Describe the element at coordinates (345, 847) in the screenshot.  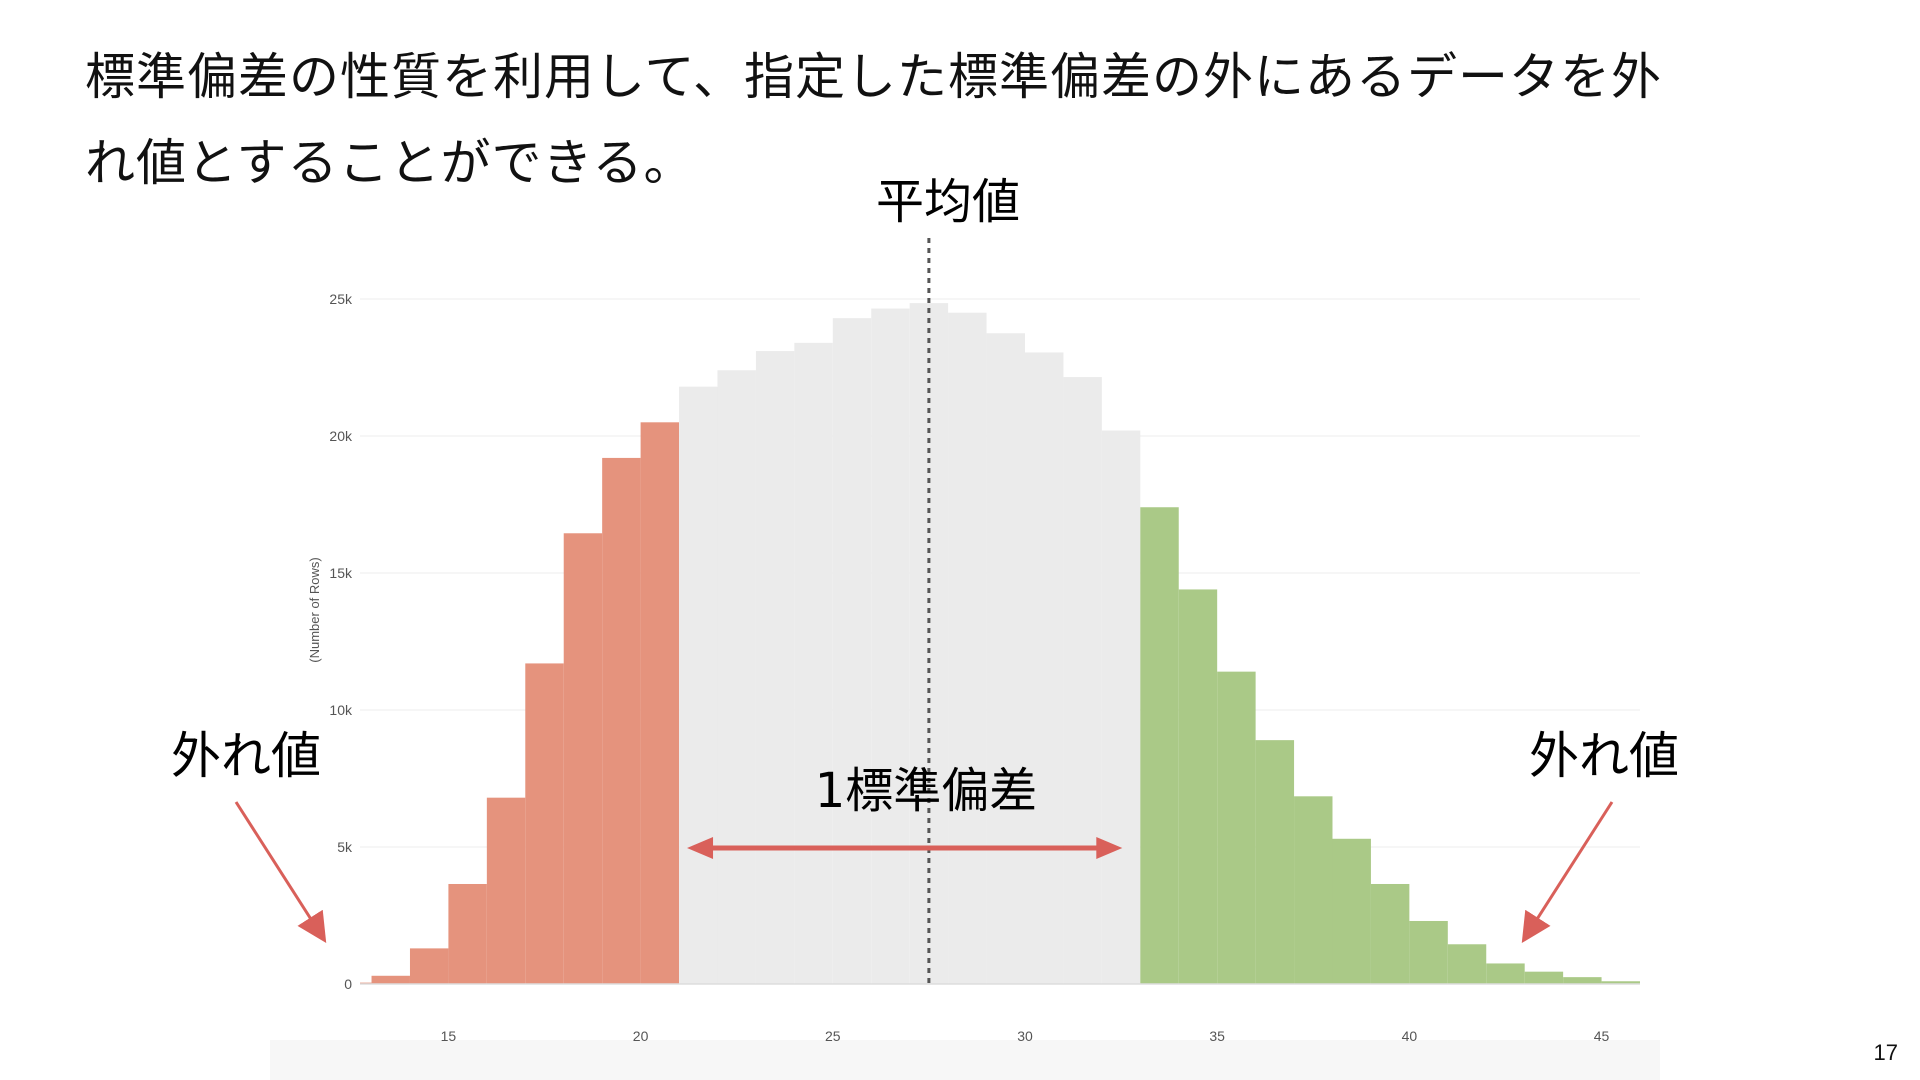
I see `y-tick-label: 5k` at that location.